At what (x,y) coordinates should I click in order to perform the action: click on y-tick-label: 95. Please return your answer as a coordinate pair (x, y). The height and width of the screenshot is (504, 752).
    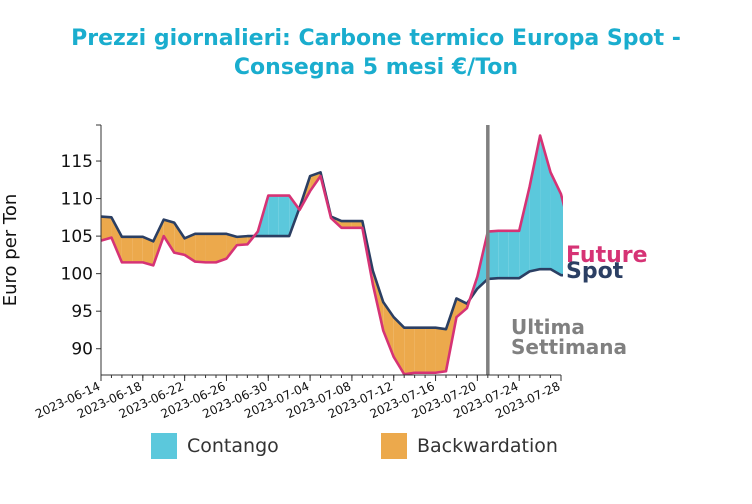
    Looking at the image, I should click on (82, 312).